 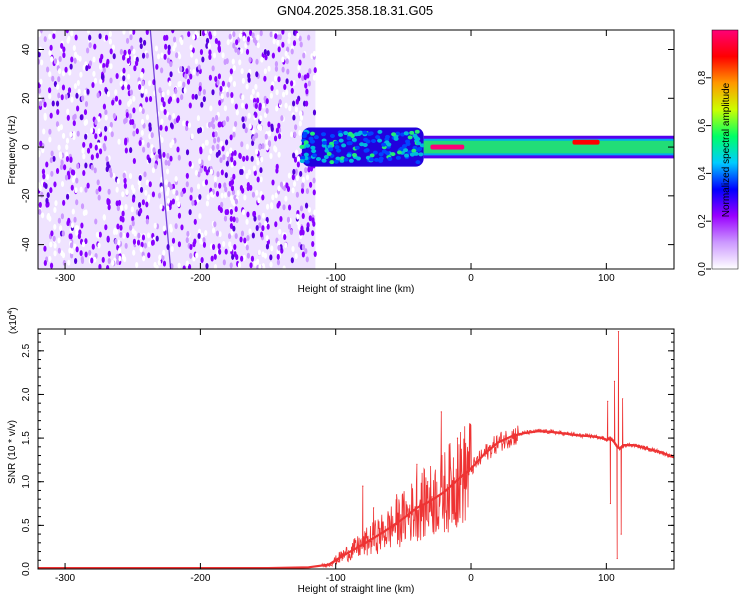 I want to click on y-tick-label: 0.5, so click(x=26, y=525).